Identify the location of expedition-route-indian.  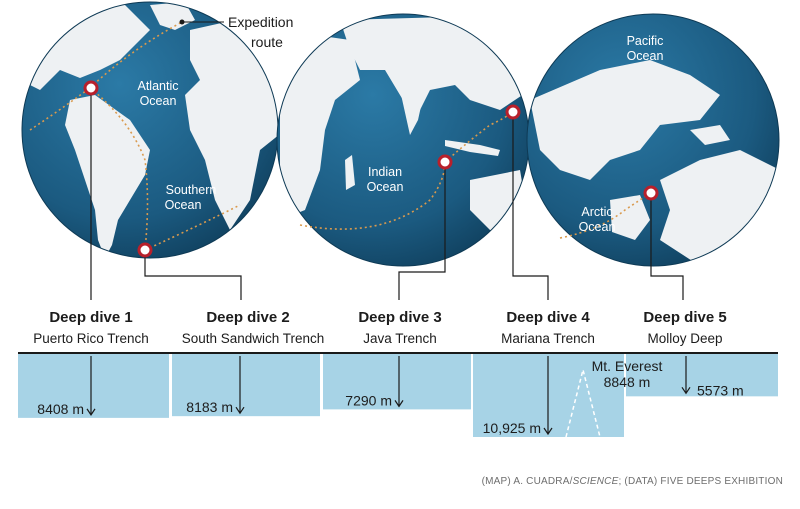
(406, 170).